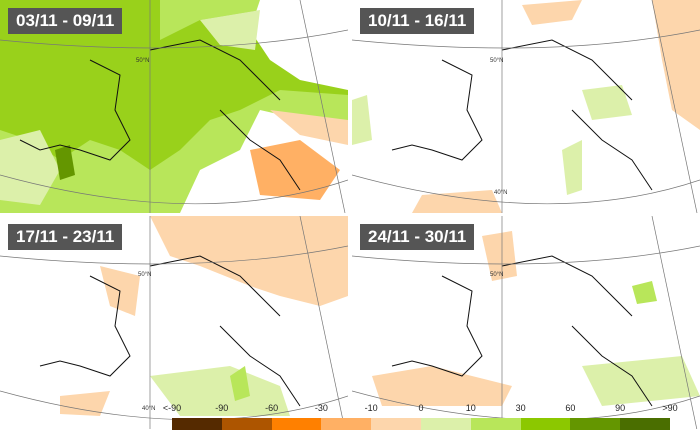 This screenshot has height=430, width=700. What do you see at coordinates (421, 408) in the screenshot?
I see `legend-tick-label: 0` at bounding box center [421, 408].